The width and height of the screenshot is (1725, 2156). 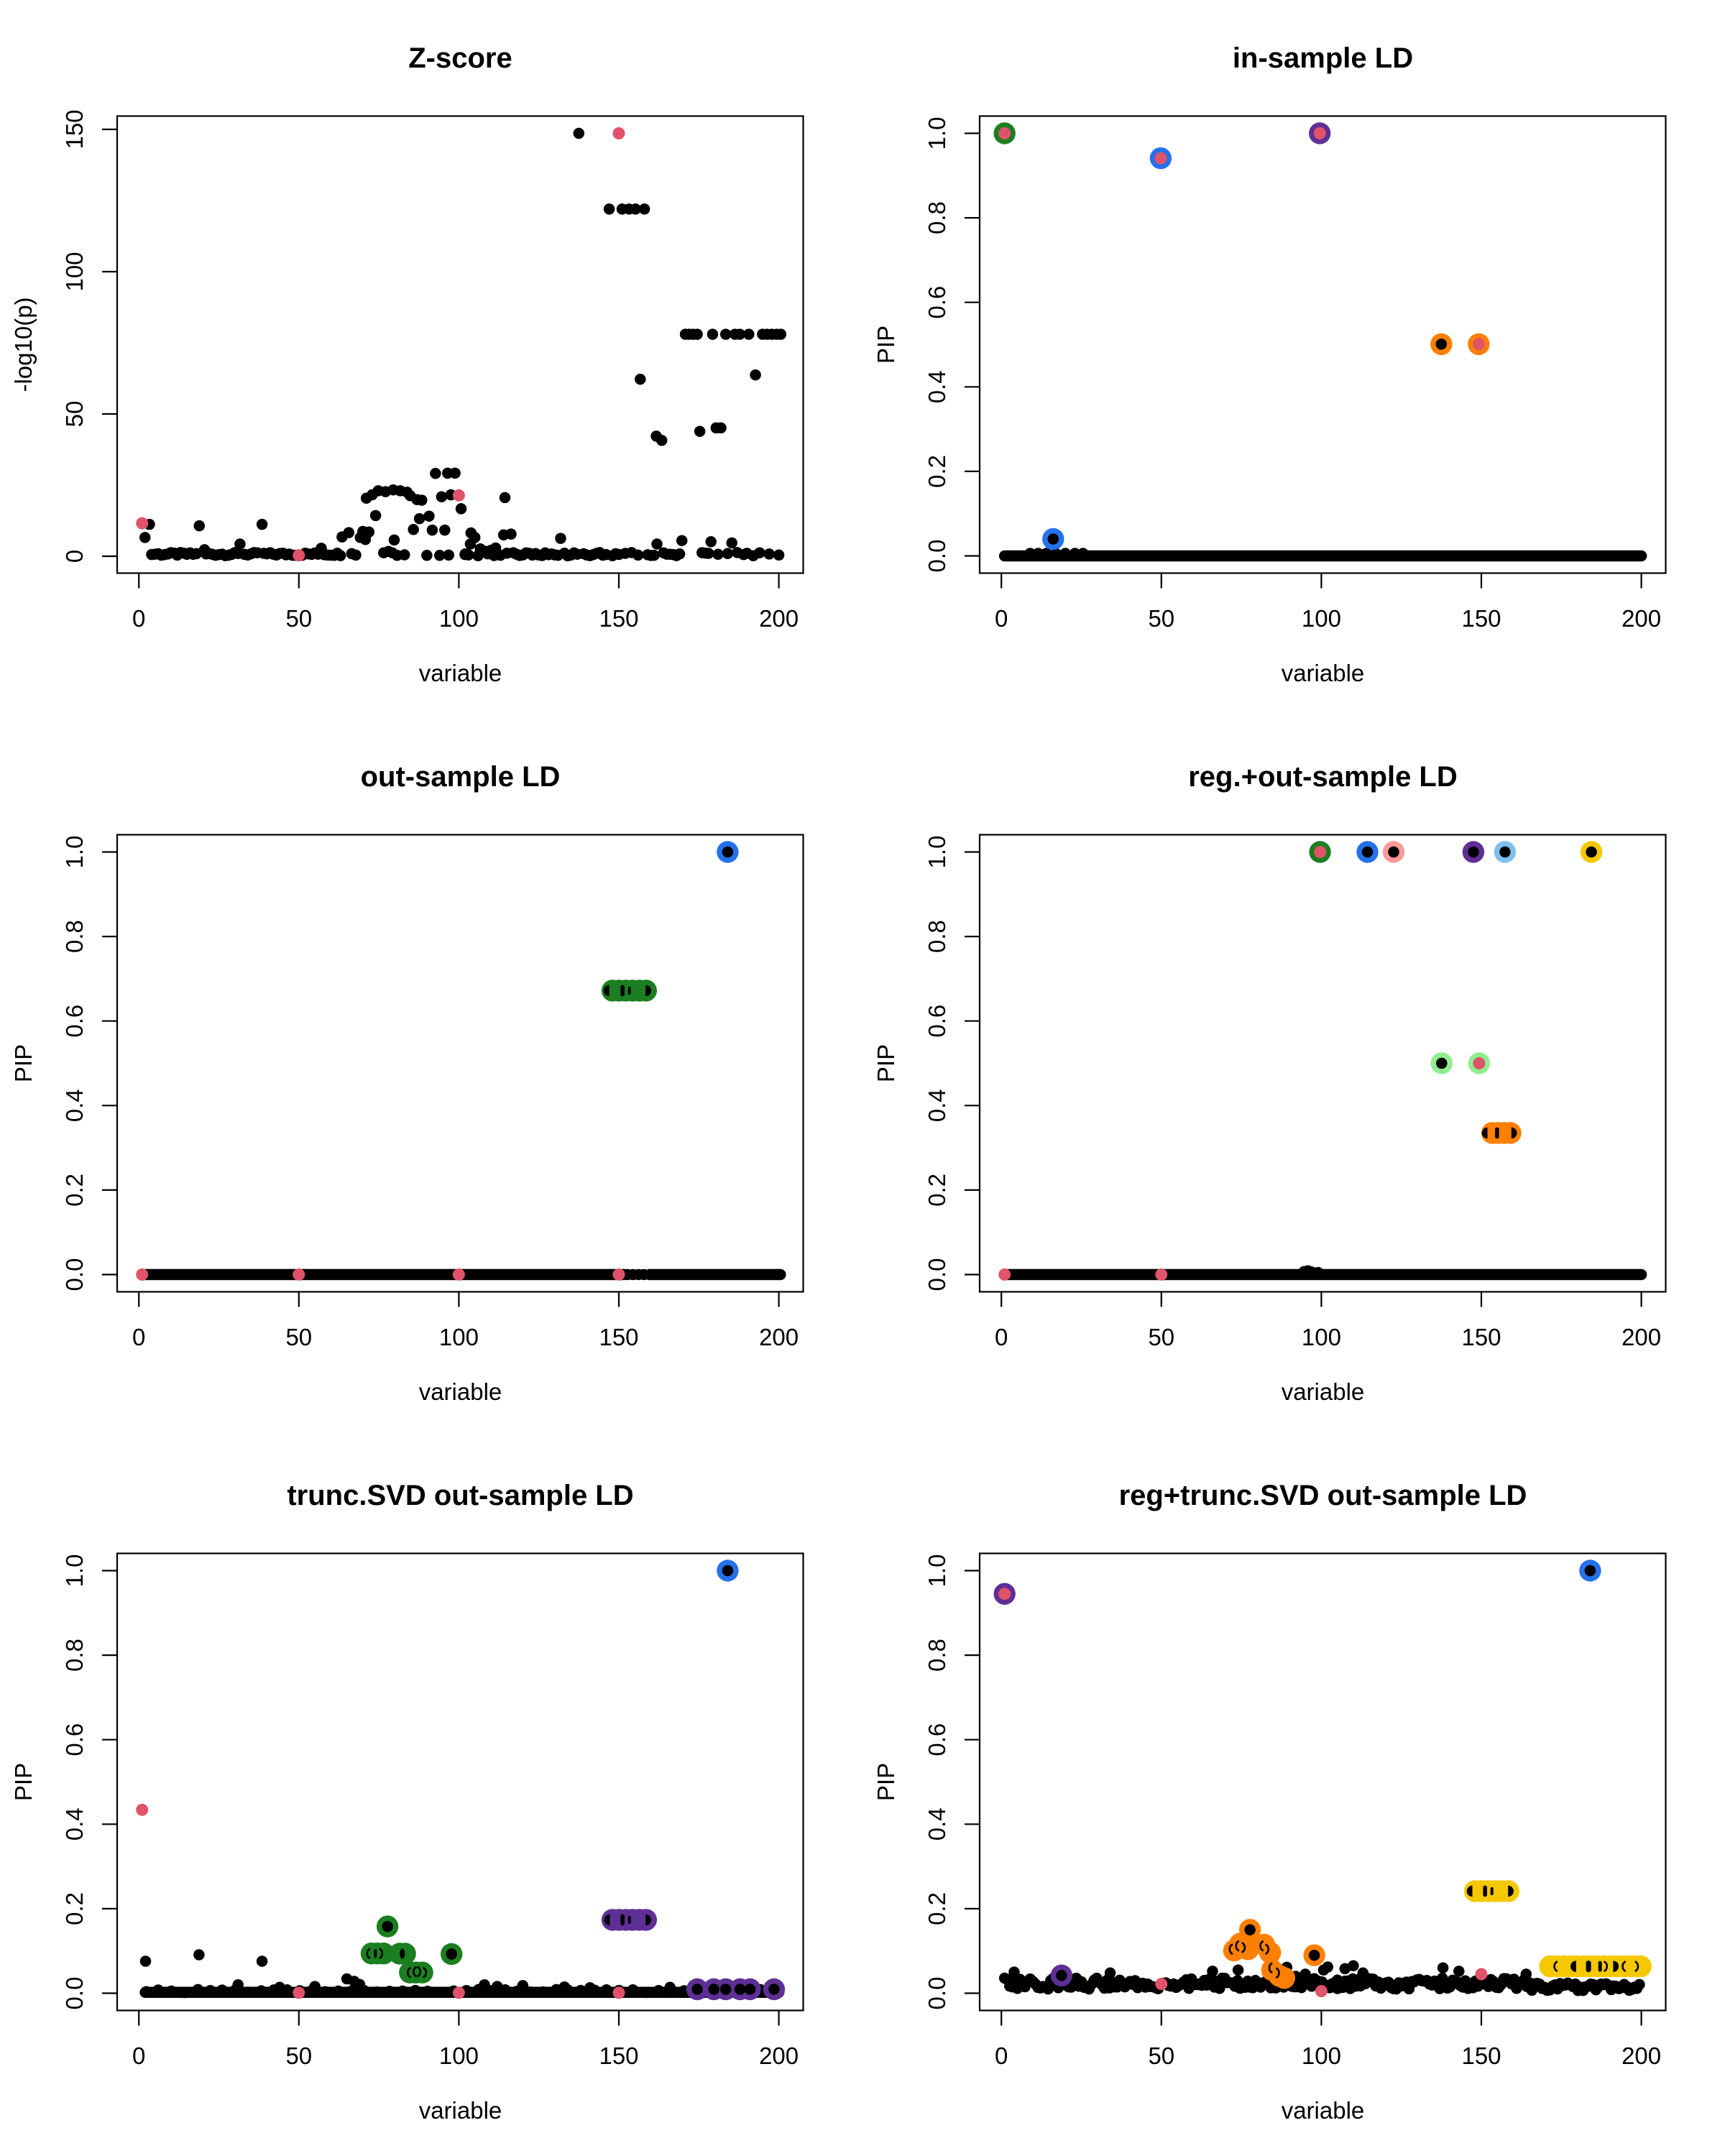 What do you see at coordinates (1323, 777) in the screenshot?
I see `svg-text: reg.+out-sample LD` at bounding box center [1323, 777].